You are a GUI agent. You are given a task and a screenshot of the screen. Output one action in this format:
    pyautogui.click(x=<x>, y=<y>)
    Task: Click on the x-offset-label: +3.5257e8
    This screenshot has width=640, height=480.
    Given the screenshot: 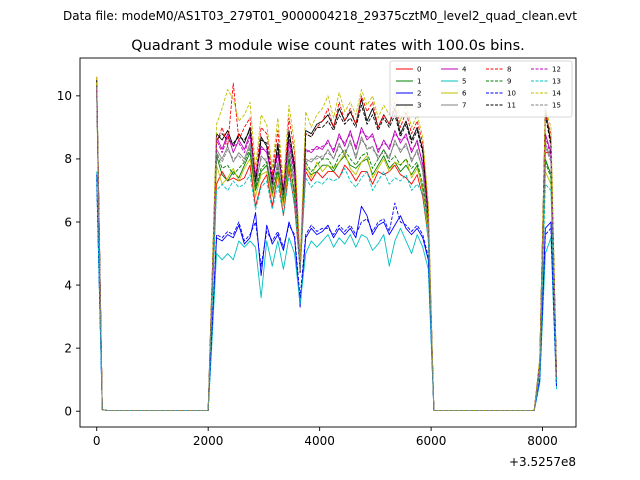 What is the action you would take?
    pyautogui.click(x=542, y=462)
    